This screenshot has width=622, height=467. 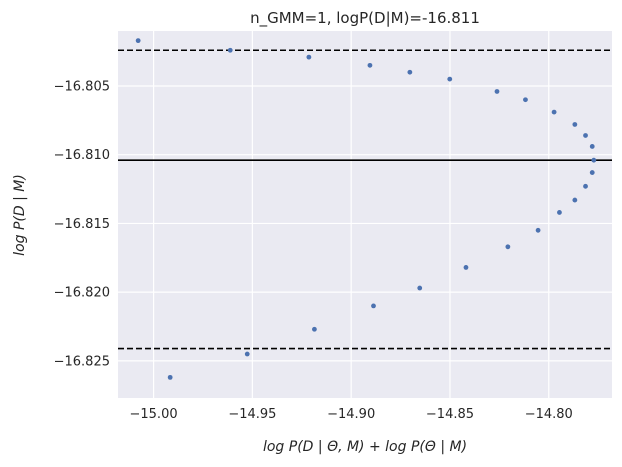 What do you see at coordinates (82, 155) in the screenshot?
I see `y-tick-label: −16.810` at bounding box center [82, 155].